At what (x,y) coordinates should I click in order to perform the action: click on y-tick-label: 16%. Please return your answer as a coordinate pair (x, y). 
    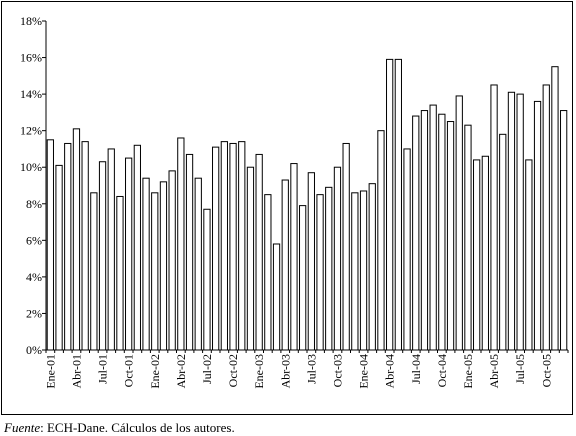
    Looking at the image, I should click on (31, 58).